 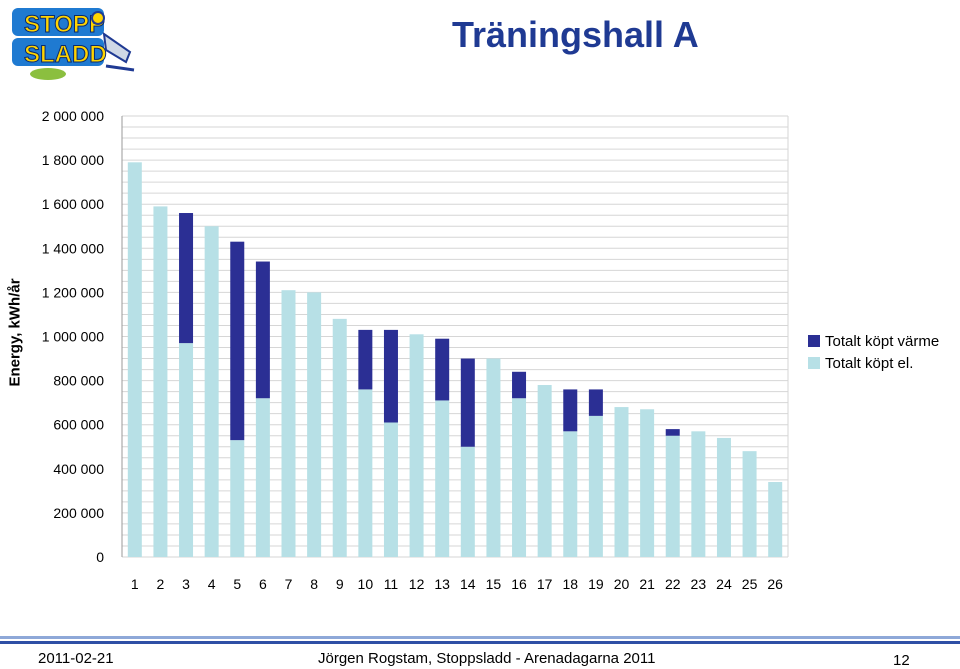 What do you see at coordinates (468, 584) in the screenshot?
I see `x-tick-label: 14` at bounding box center [468, 584].